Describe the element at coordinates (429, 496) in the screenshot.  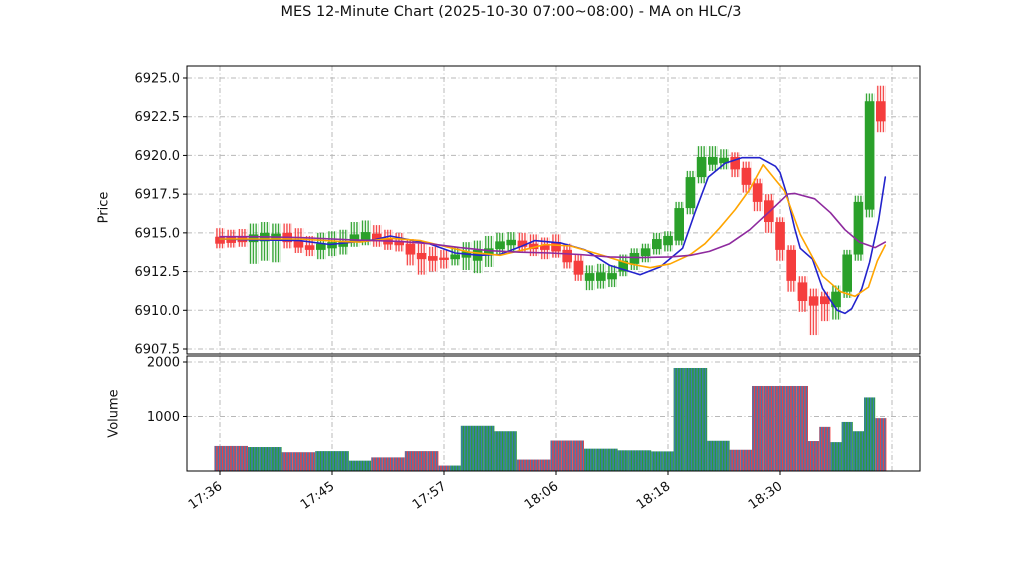
I see `x-tick-label: 17:57` at that location.